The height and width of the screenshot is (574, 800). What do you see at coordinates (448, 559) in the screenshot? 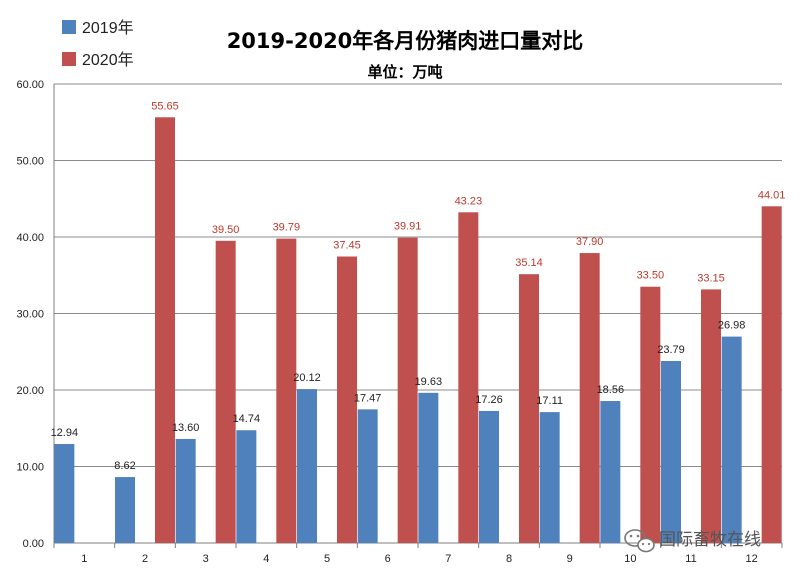
I see `x-tick-label: 7` at bounding box center [448, 559].